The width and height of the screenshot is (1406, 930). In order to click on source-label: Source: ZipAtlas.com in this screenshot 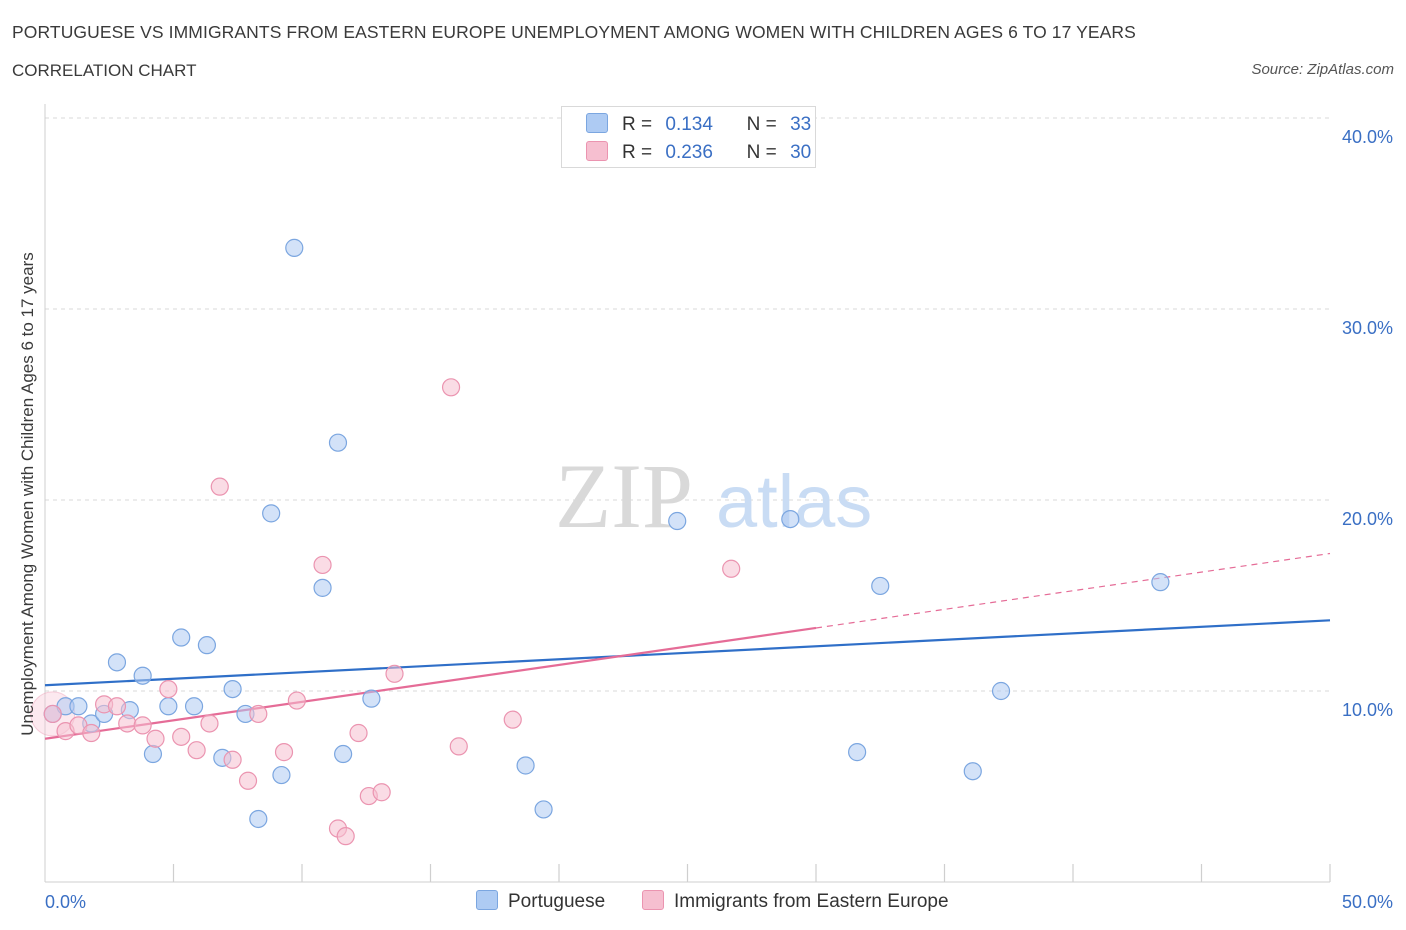, I will do `click(1322, 69)`.